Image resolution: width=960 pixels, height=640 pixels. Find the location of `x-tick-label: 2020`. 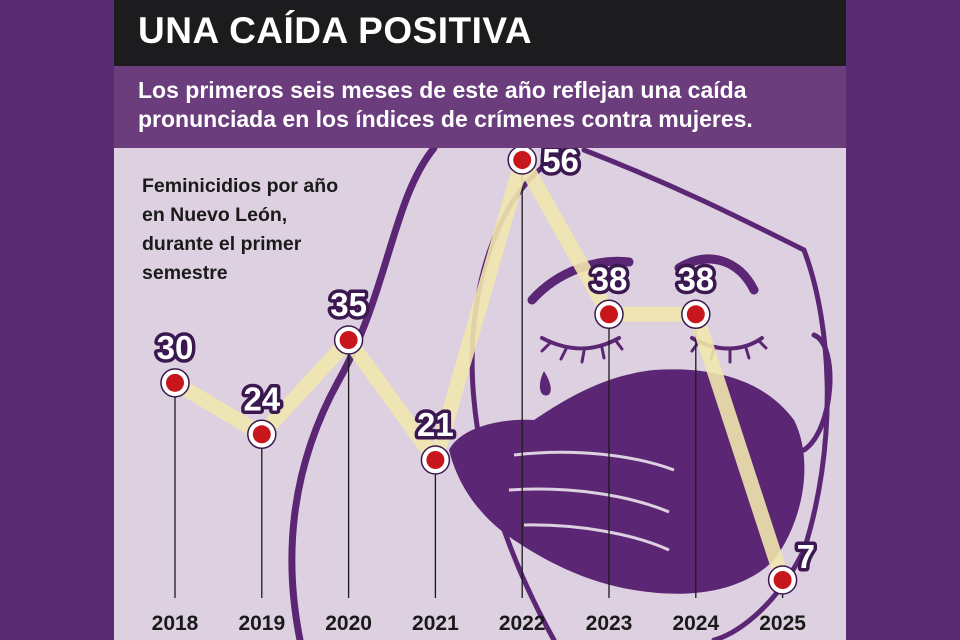

x-tick-label: 2020 is located at coordinates (348, 623).